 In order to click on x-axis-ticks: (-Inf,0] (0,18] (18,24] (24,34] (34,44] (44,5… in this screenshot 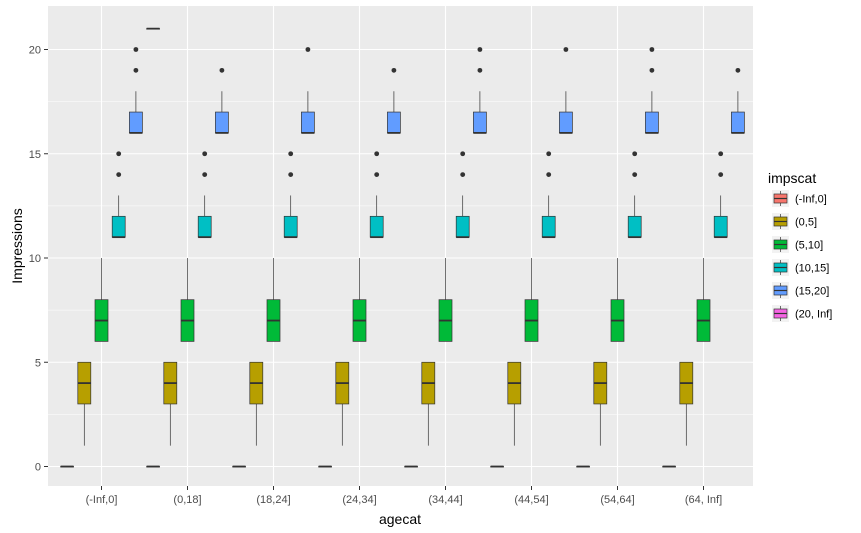, I will do `click(404, 496)`.